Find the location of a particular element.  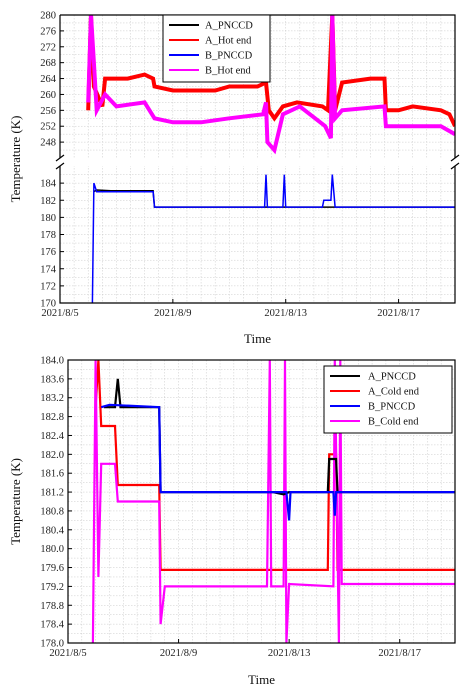

chart-2-line-b-pnccd is located at coordinates (277, 462).